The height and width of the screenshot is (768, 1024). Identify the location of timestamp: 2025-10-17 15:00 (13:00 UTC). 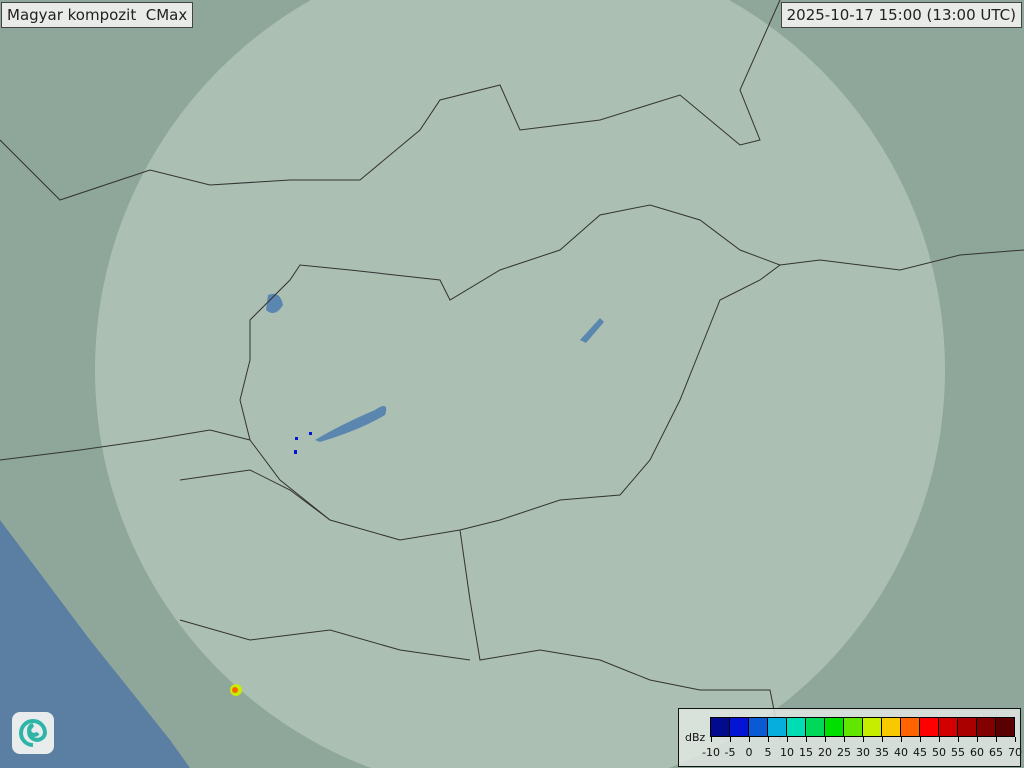
(901, 15).